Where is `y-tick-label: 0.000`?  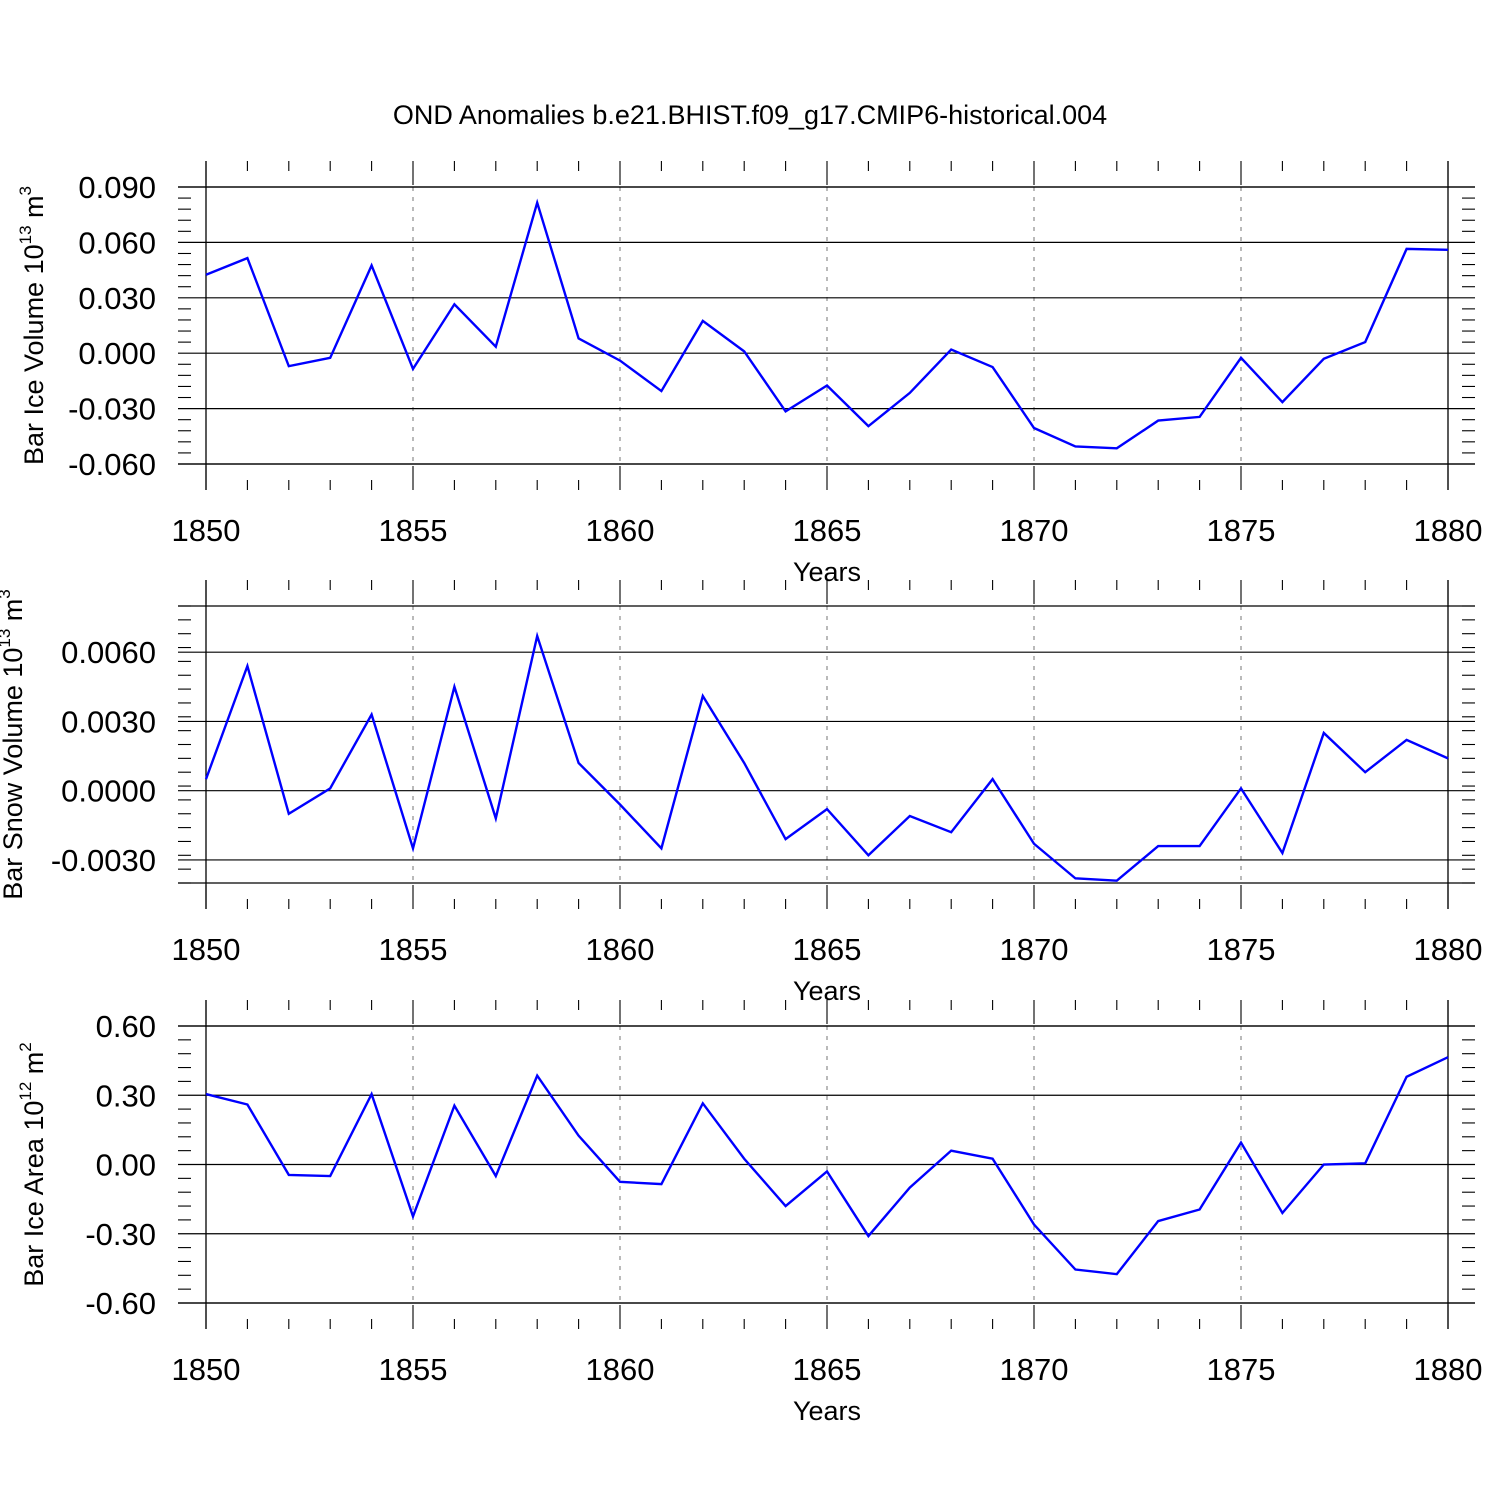 y-tick-label: 0.000 is located at coordinates (117, 353).